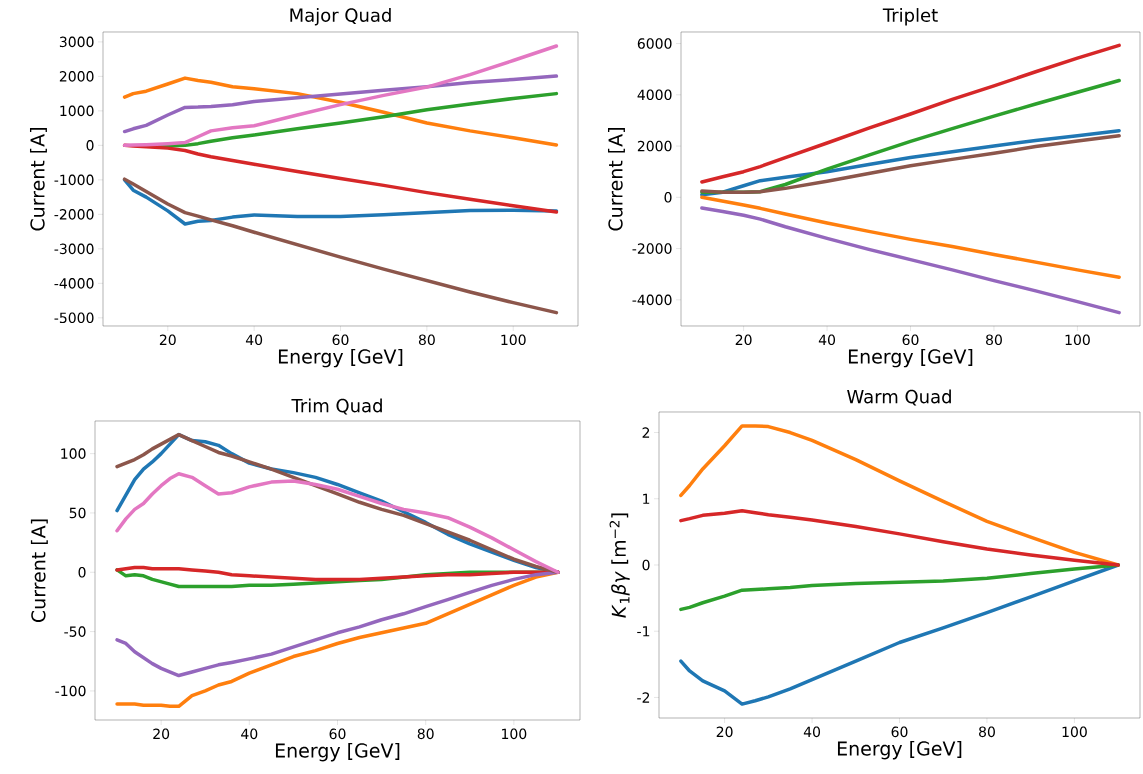 This screenshot has height=774, width=1143. I want to click on y-tick-label: -5000, so click(74, 318).